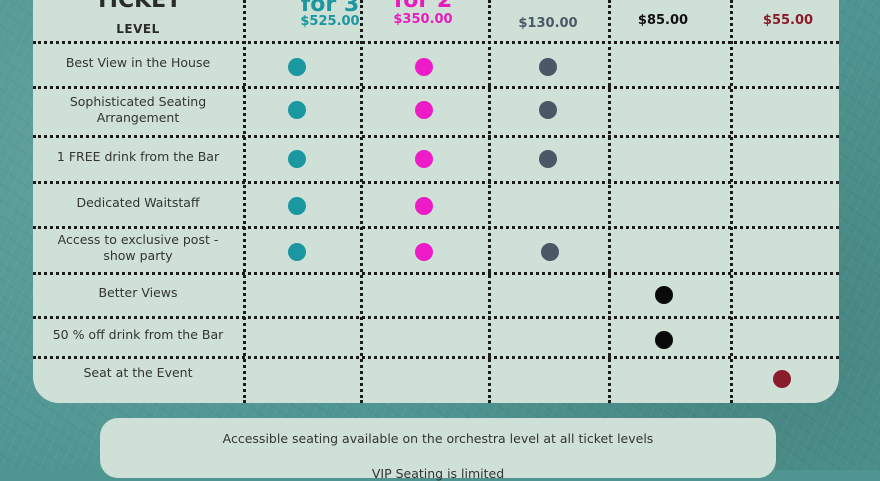  What do you see at coordinates (138, 62) in the screenshot?
I see `feature-label: Best View in the House` at bounding box center [138, 62].